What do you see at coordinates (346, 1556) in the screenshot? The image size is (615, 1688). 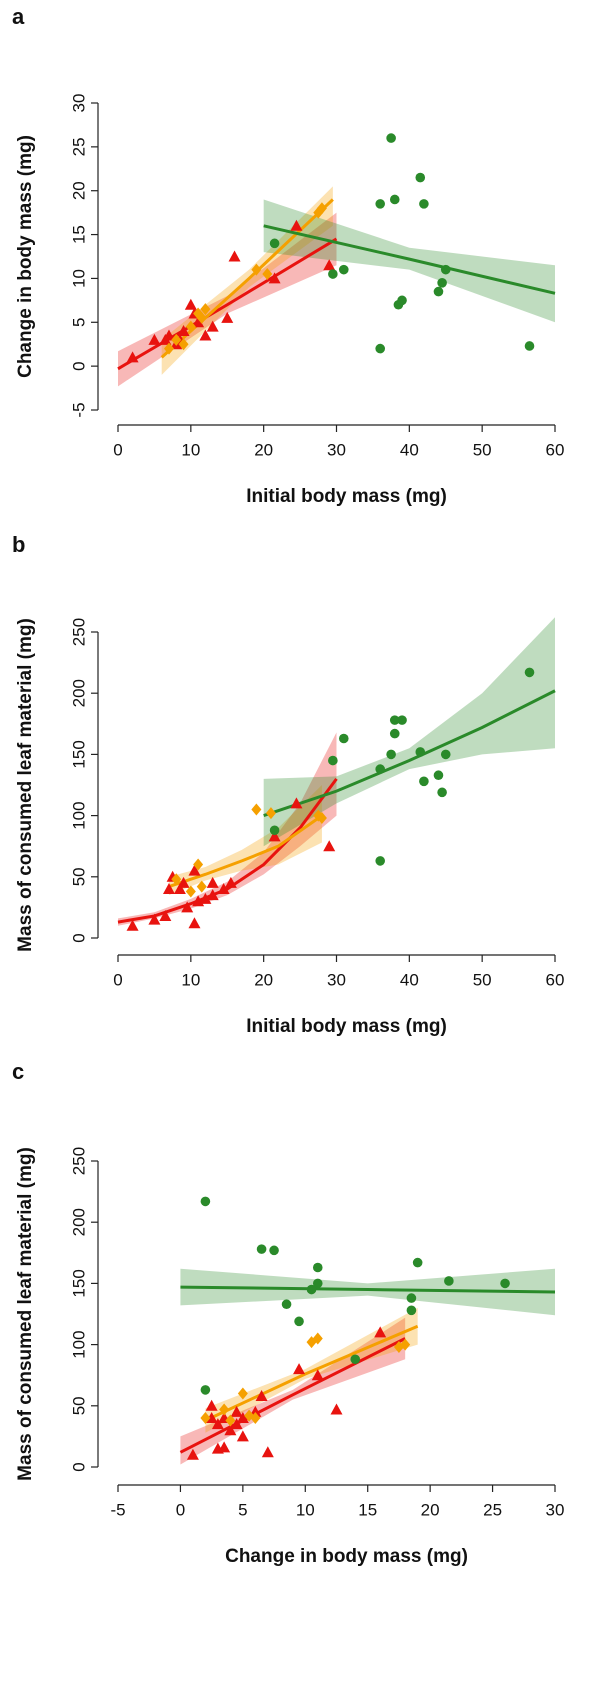 I see `x-axis-label: Change in body mass (mg)` at bounding box center [346, 1556].